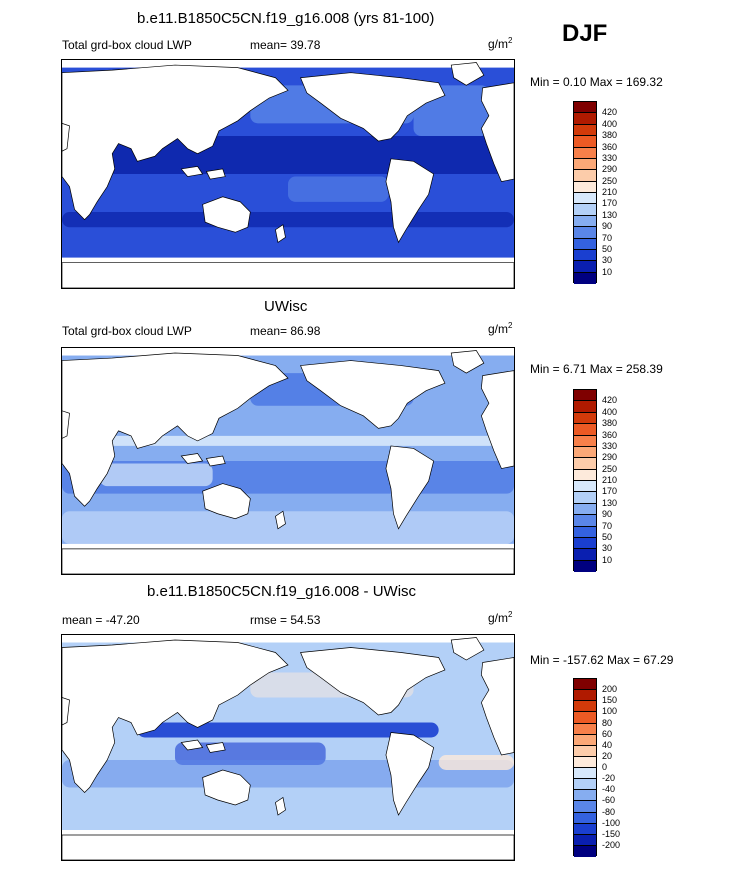 The width and height of the screenshot is (733, 872). What do you see at coordinates (611, 822) in the screenshot?
I see `colorbar-tick-label: -100` at bounding box center [611, 822].